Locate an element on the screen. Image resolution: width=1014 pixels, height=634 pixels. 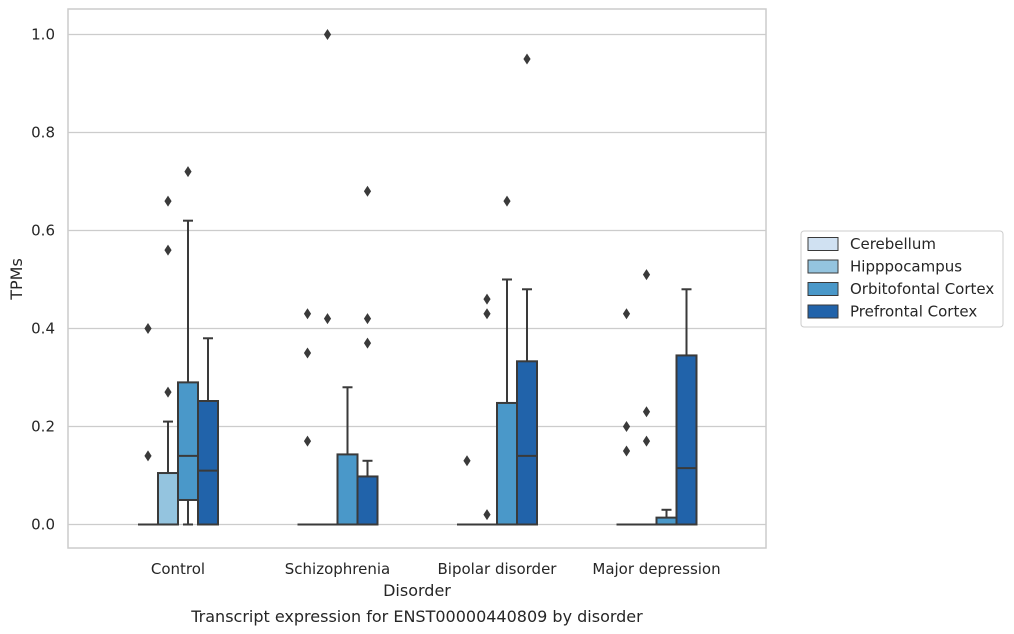
legend-label: Prefrontal Cortex is located at coordinates (913, 312).